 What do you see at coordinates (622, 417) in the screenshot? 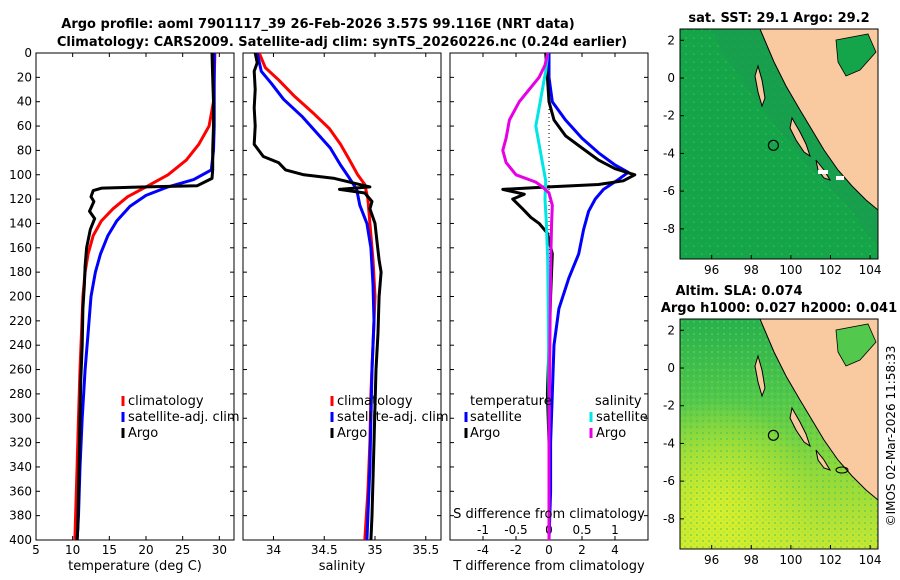
I see `legend-s-satellite: satellite` at bounding box center [622, 417].